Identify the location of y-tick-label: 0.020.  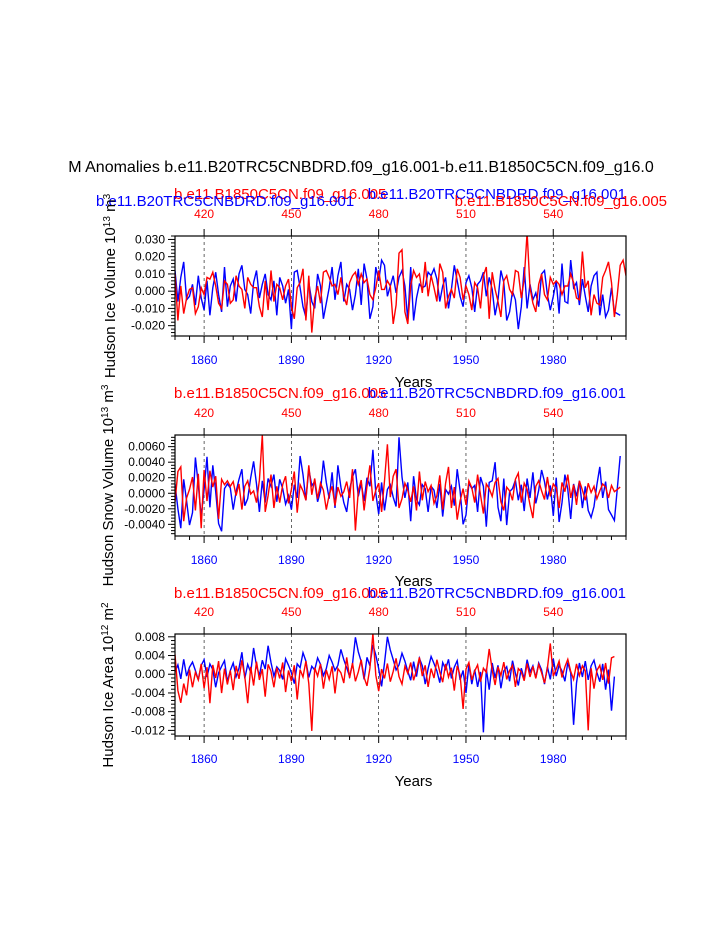
(150, 257).